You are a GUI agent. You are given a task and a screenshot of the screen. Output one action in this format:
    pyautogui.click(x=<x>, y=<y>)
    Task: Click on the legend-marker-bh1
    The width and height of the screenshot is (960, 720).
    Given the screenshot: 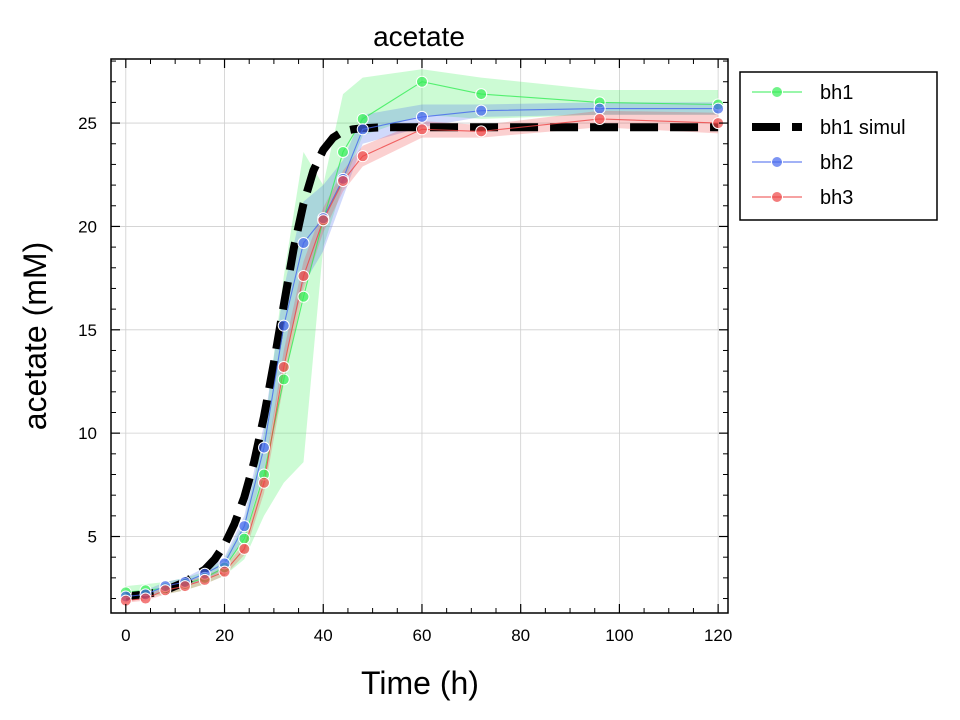 What is the action you would take?
    pyautogui.click(x=777, y=92)
    